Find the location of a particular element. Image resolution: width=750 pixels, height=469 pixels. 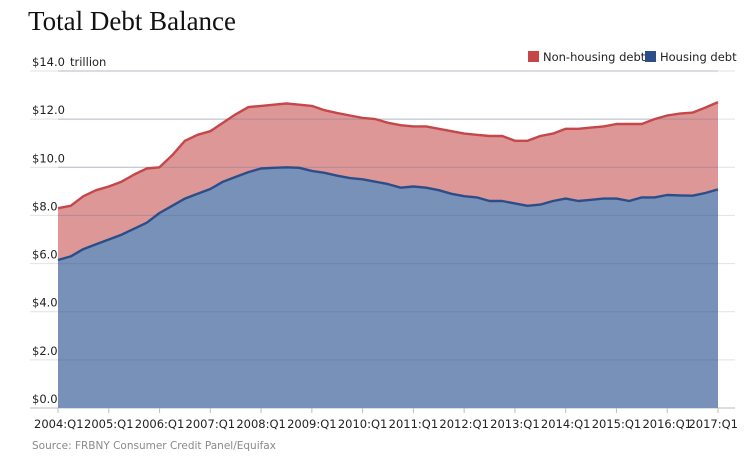

x-tick-label: 2005:Q1 is located at coordinates (109, 424).